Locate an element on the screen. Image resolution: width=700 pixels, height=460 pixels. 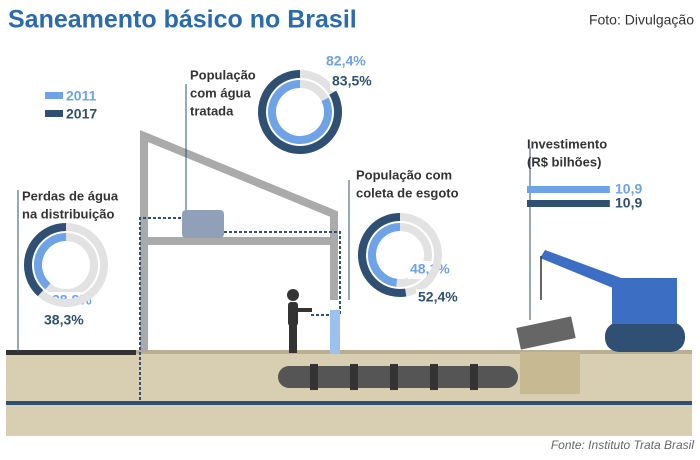
chart-title: (R$ bilhões) is located at coordinates (564, 161).